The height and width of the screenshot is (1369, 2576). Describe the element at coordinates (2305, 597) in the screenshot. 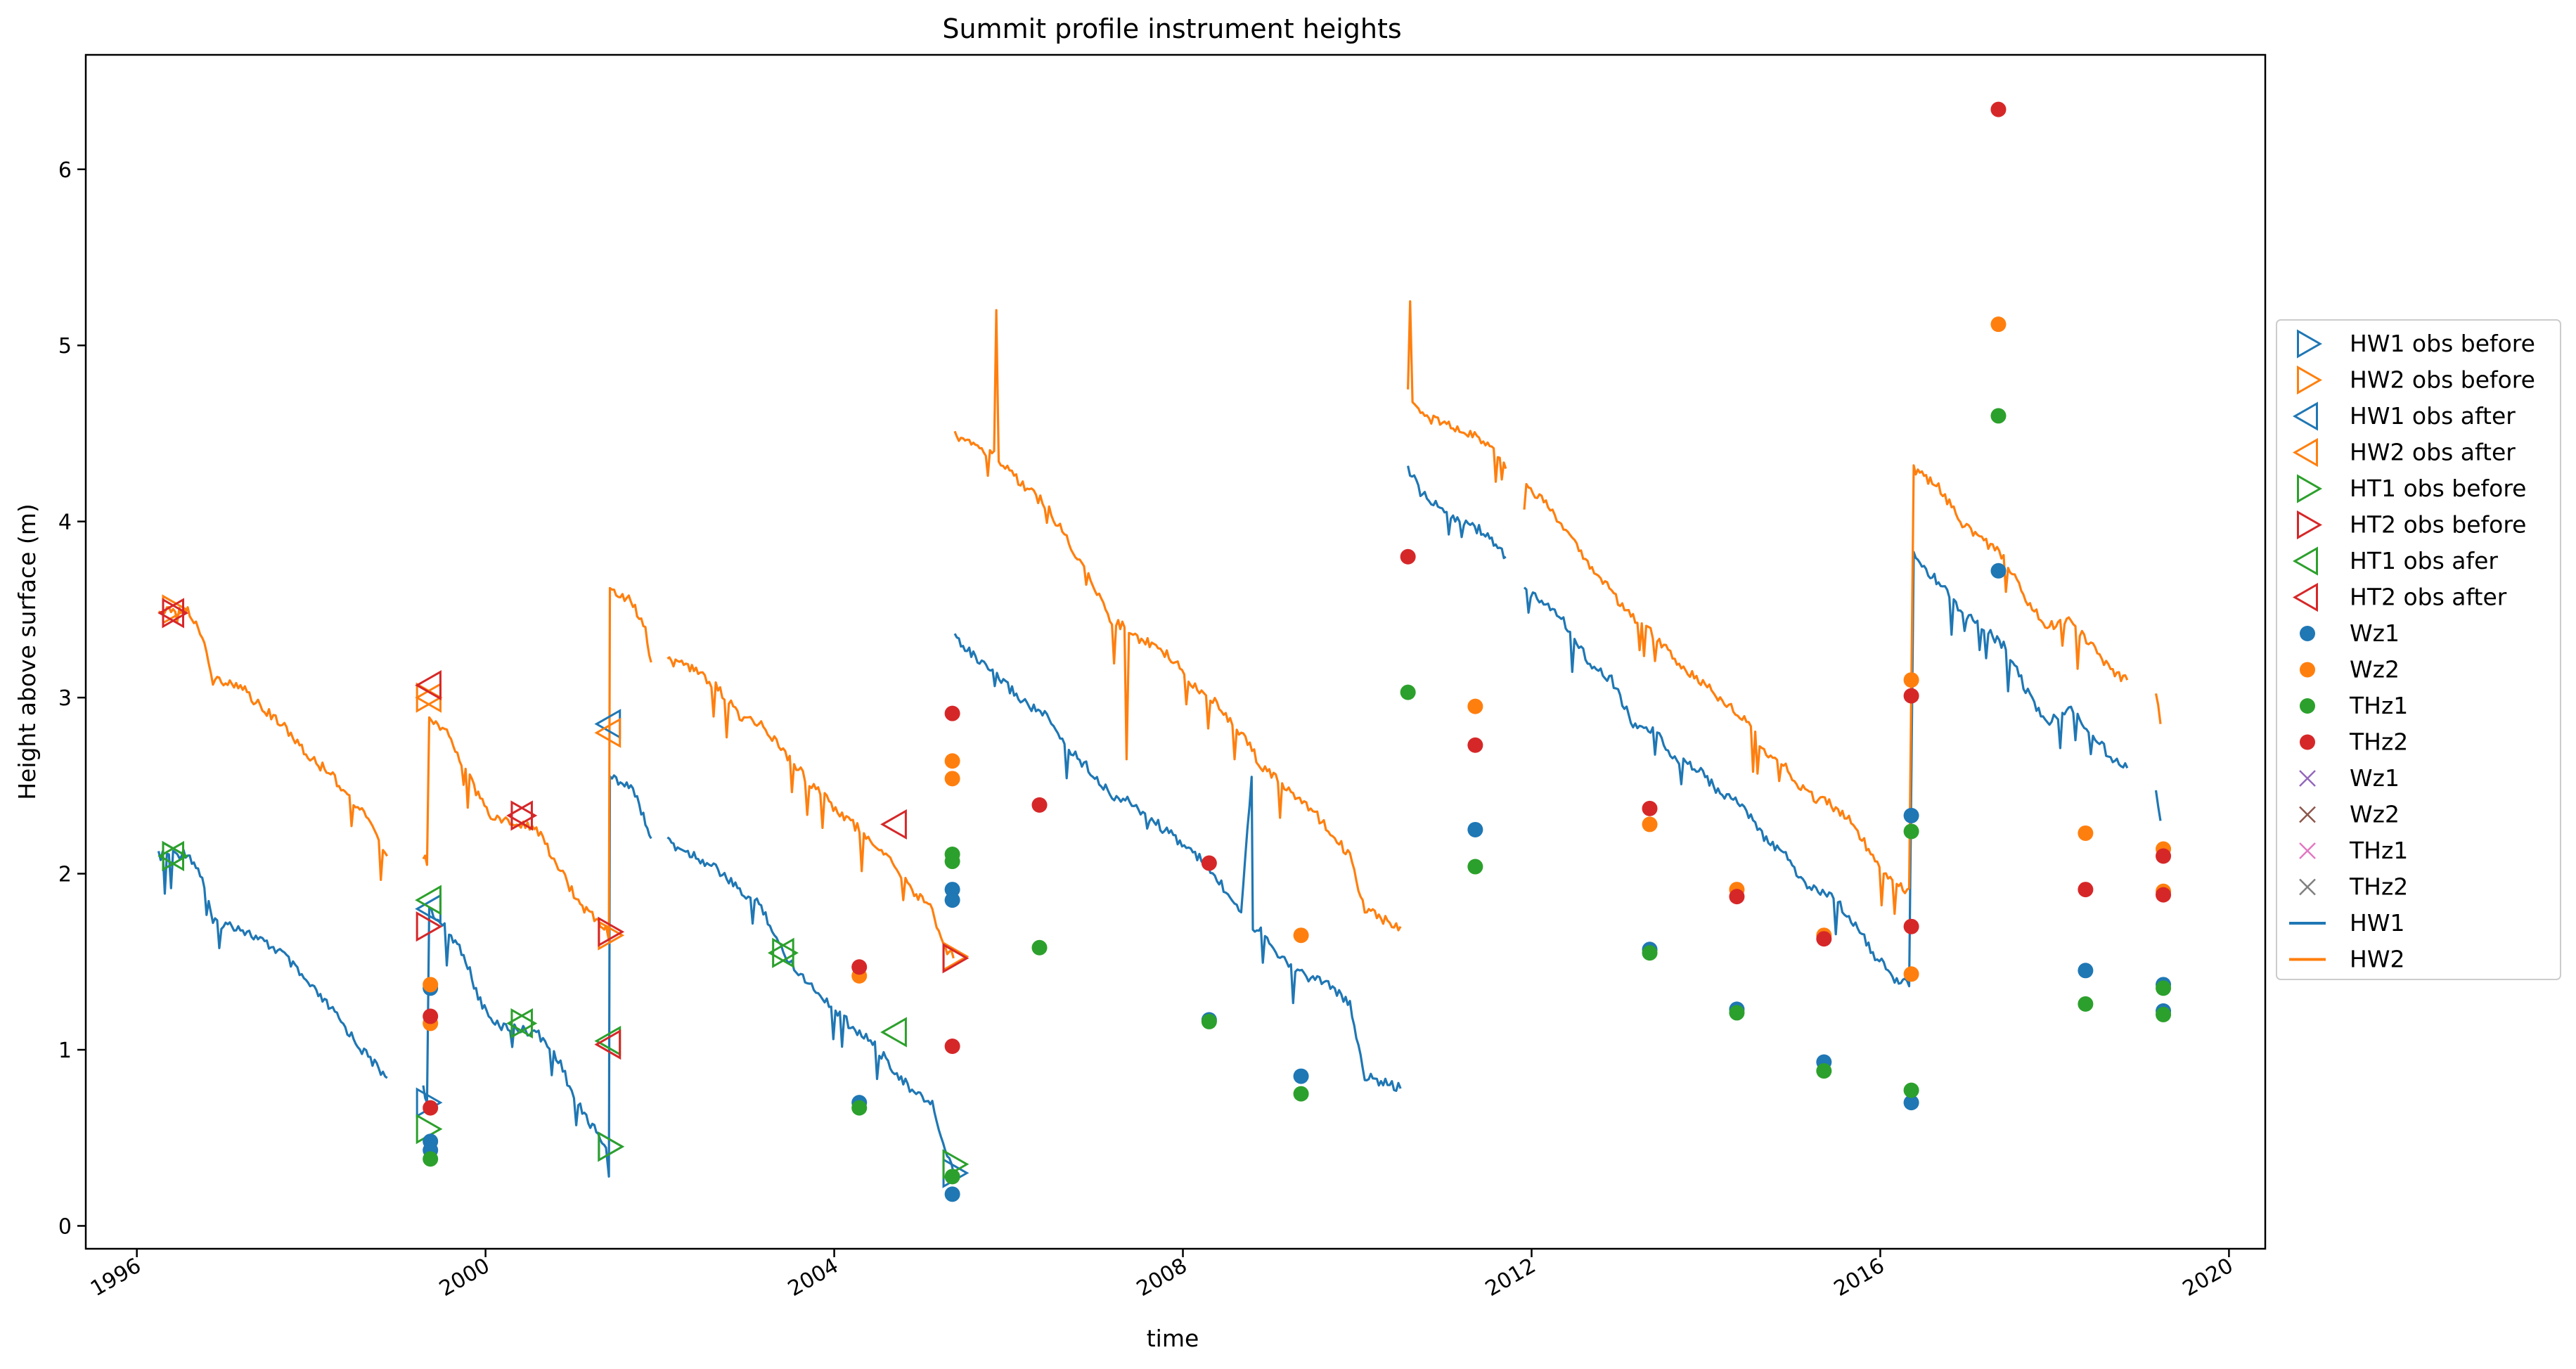

I see `legend-marker-ht2-obs-after` at that location.